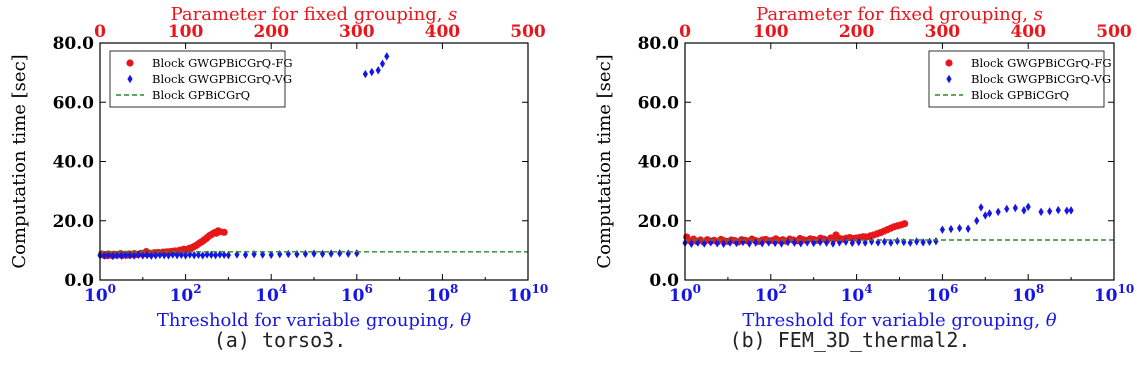  I want to click on y-axis-label: Computation time [sec], so click(19, 161).